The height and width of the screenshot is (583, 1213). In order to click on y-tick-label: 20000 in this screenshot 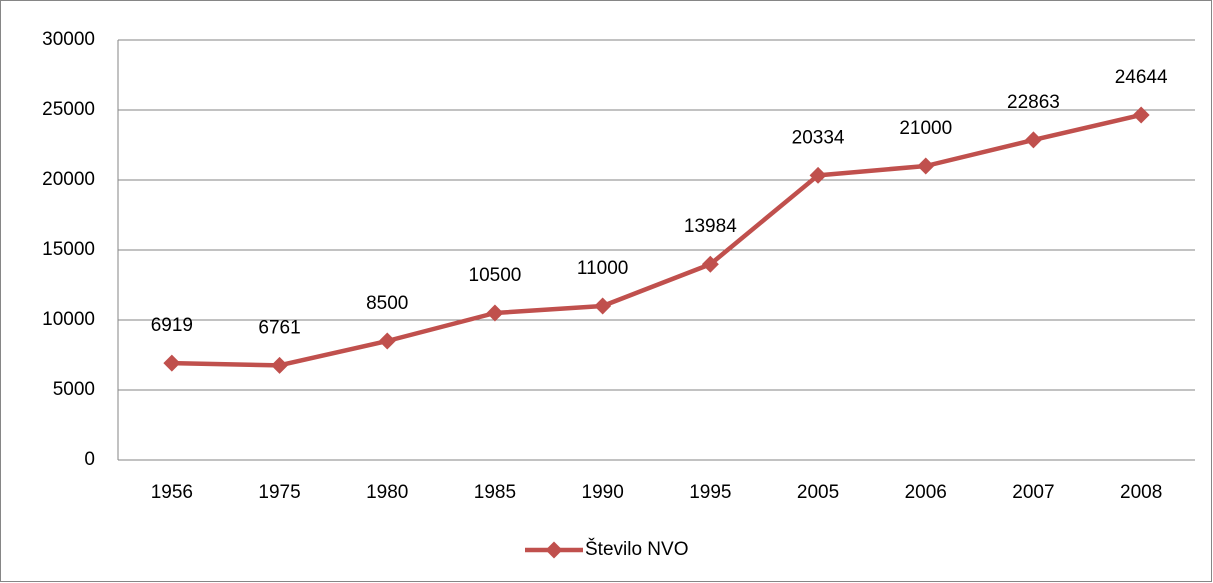, I will do `click(68, 179)`.